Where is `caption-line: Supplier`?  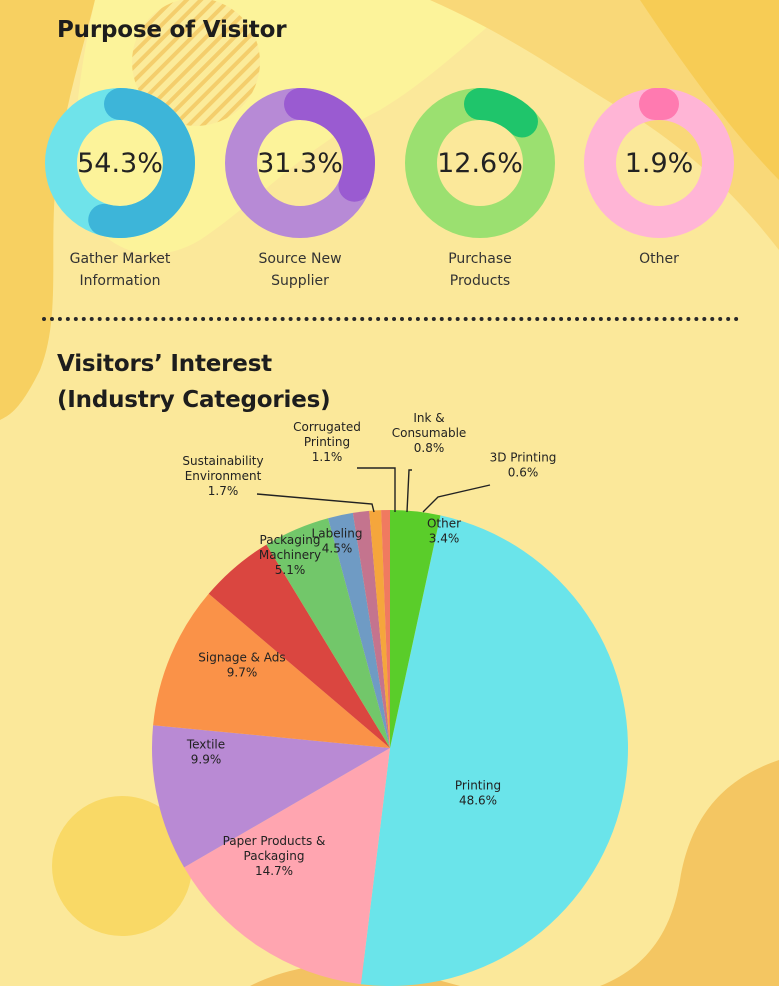 caption-line: Supplier is located at coordinates (300, 281).